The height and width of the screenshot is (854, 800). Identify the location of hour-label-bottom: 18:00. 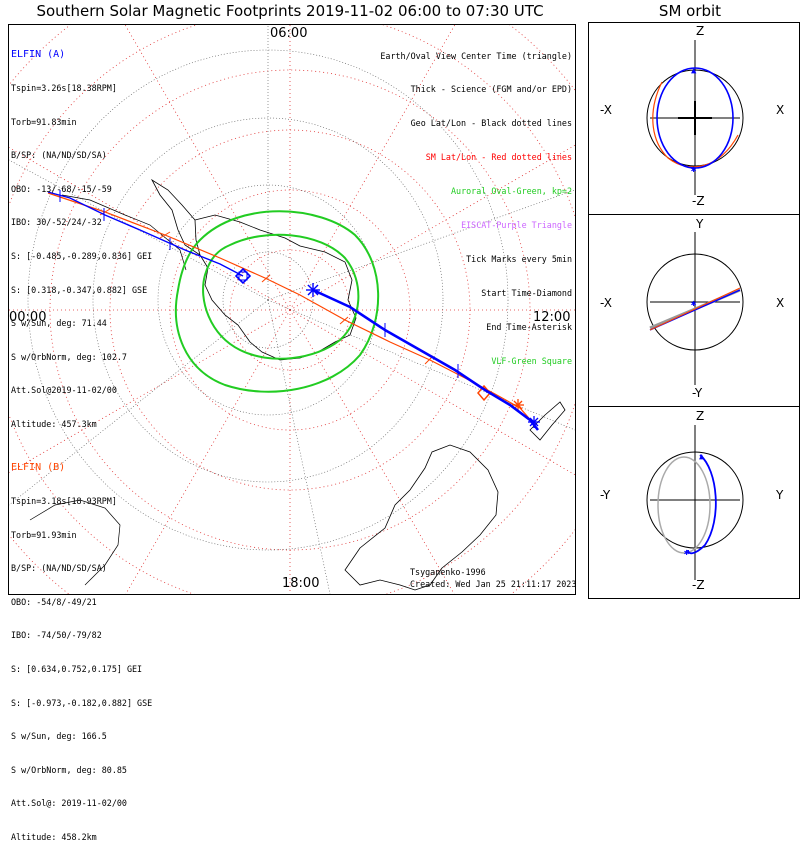
(301, 583).